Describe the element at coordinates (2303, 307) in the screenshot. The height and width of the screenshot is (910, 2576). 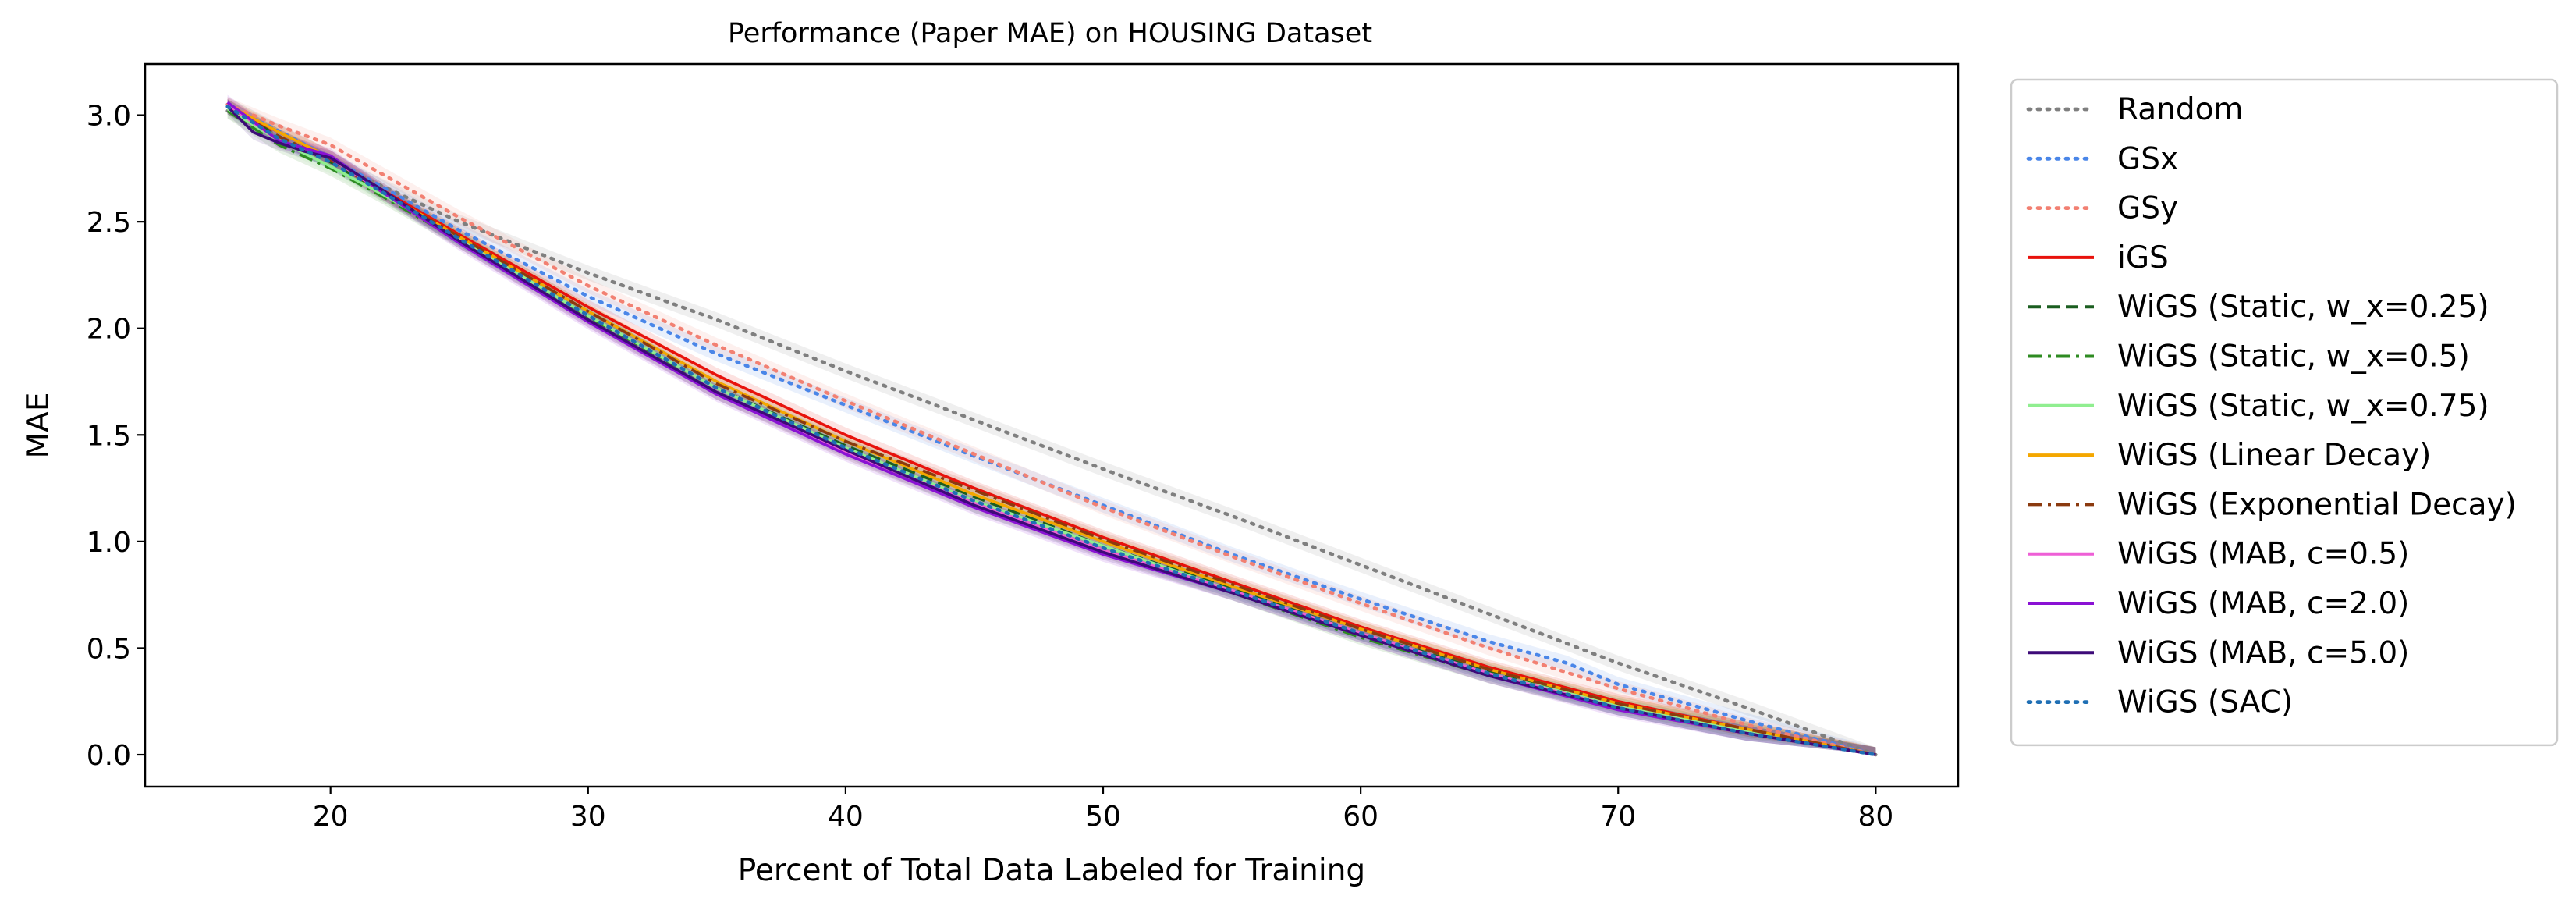
I see `legend-label-wigs-static-w-x-0-25: WiGS (Static, w_x=0.25)` at that location.